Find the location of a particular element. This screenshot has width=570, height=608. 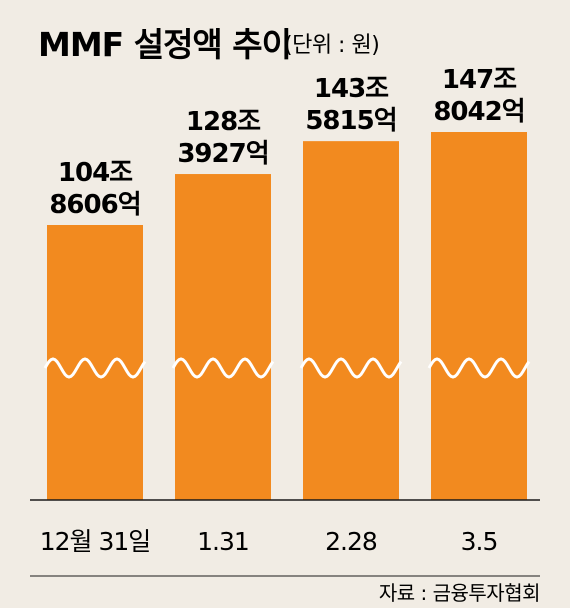

chart-title: MMF 설정액 추이 is located at coordinates (164, 44).